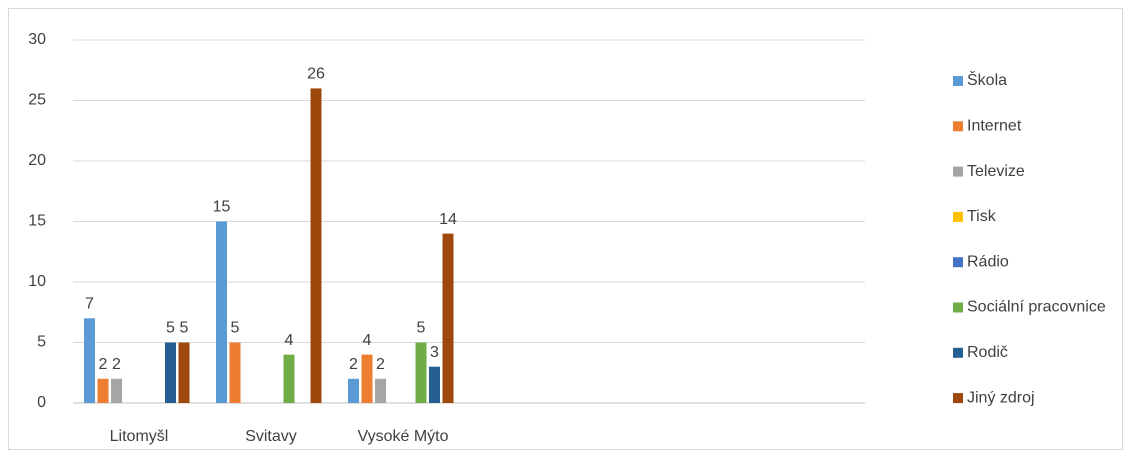  Describe the element at coordinates (448, 219) in the screenshot. I see `data-label: 14` at that location.